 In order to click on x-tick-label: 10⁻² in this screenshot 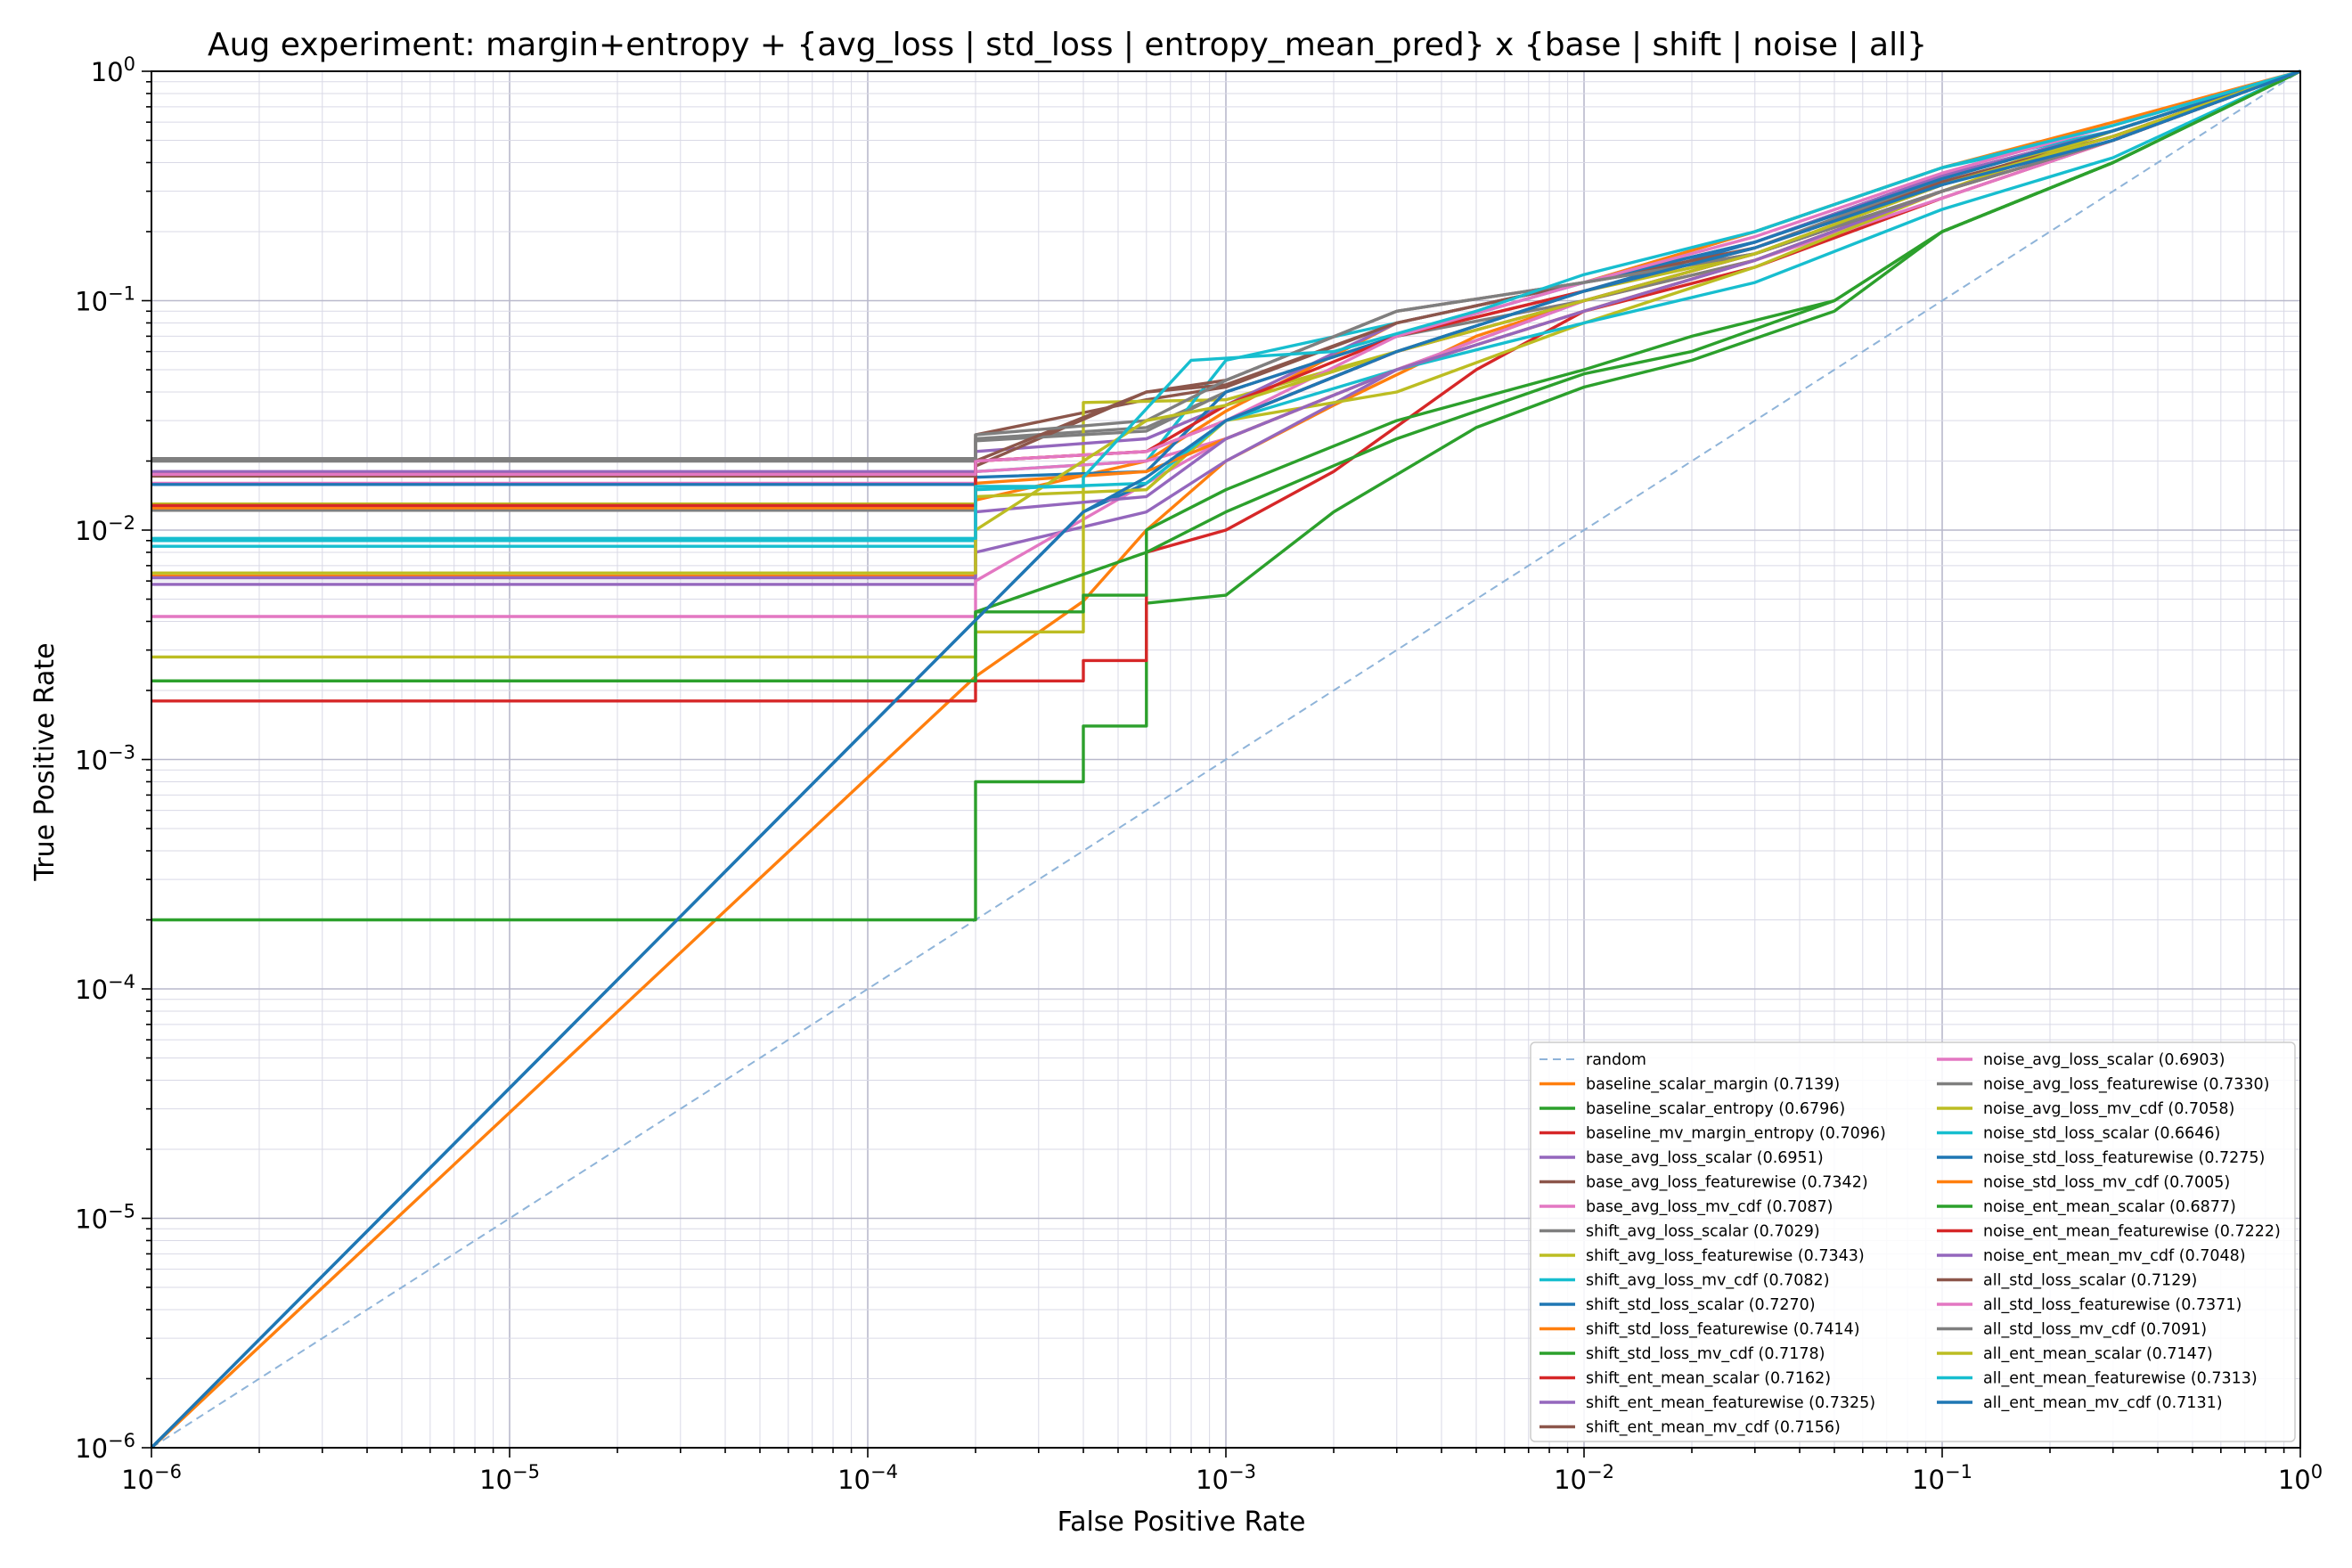, I will do `click(1584, 1478)`.